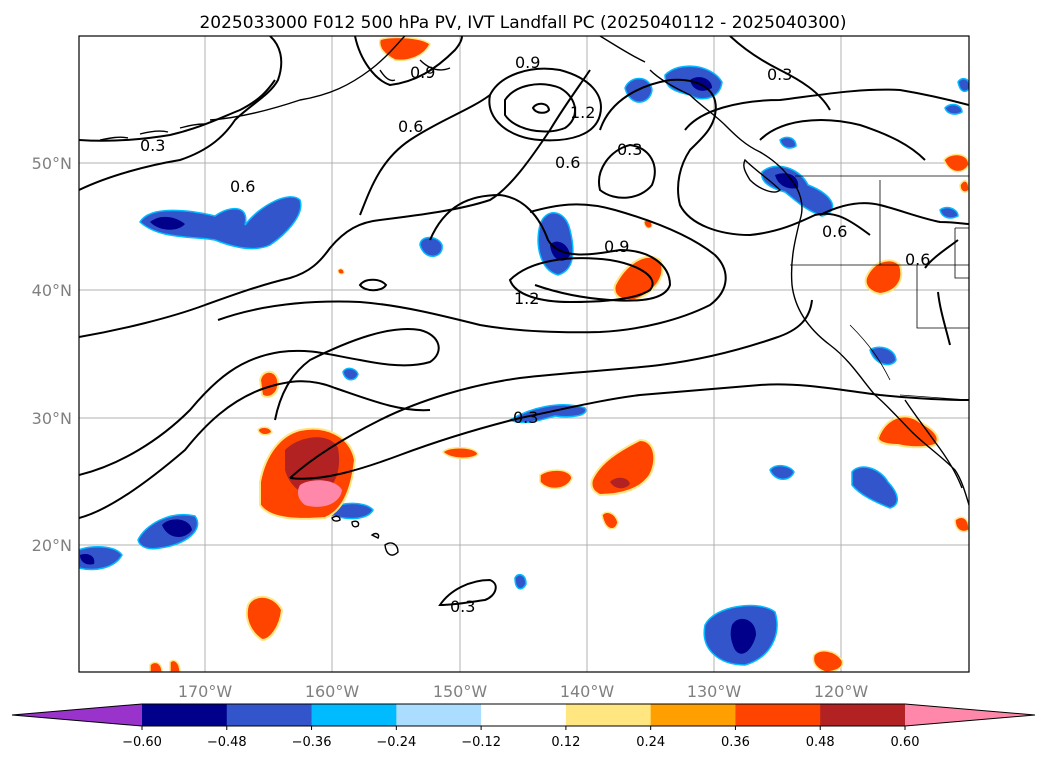  I want to click on colorbar-tick-label: 0.60, so click(905, 742).